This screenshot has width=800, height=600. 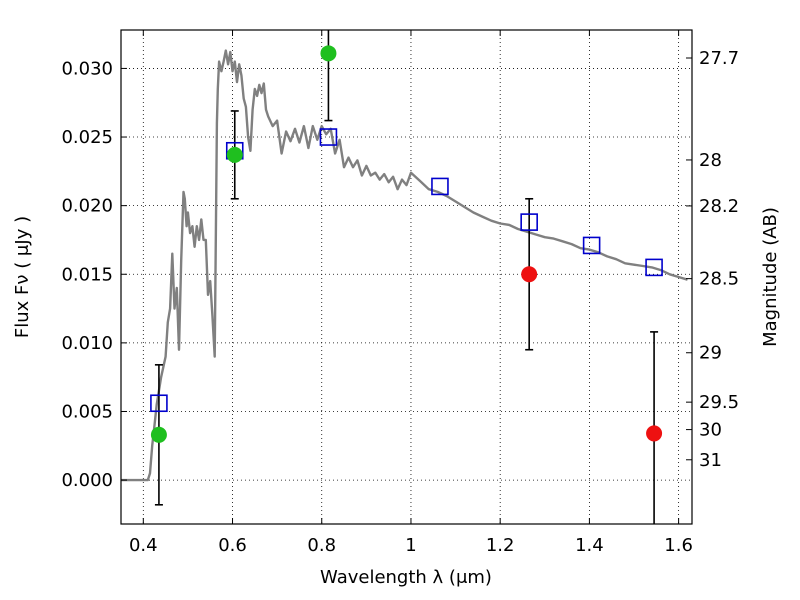 What do you see at coordinates (410, 545) in the screenshot?
I see `x-tick-label: 1` at bounding box center [410, 545].